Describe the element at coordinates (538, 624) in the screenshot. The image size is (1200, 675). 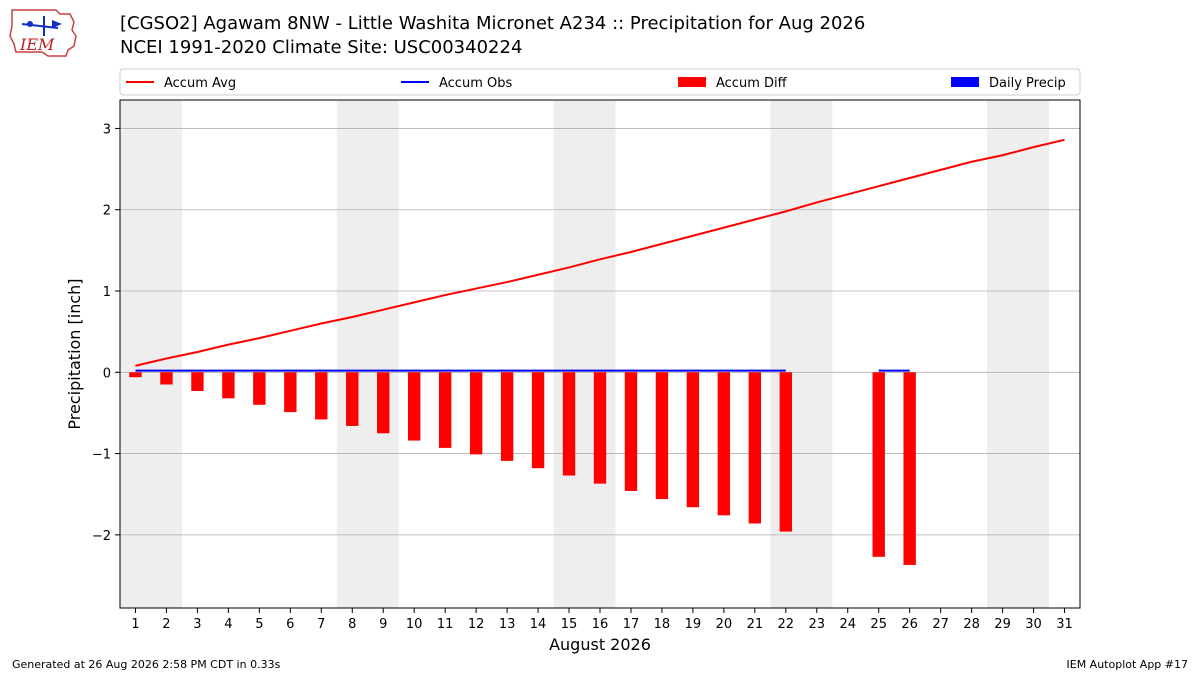
I see `x-tick-label: 14` at that location.